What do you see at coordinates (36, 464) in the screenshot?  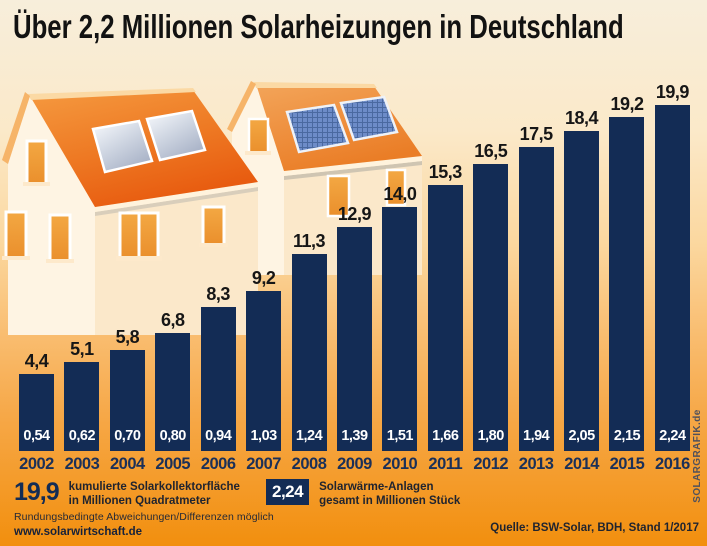 I see `year-label: 2002` at bounding box center [36, 464].